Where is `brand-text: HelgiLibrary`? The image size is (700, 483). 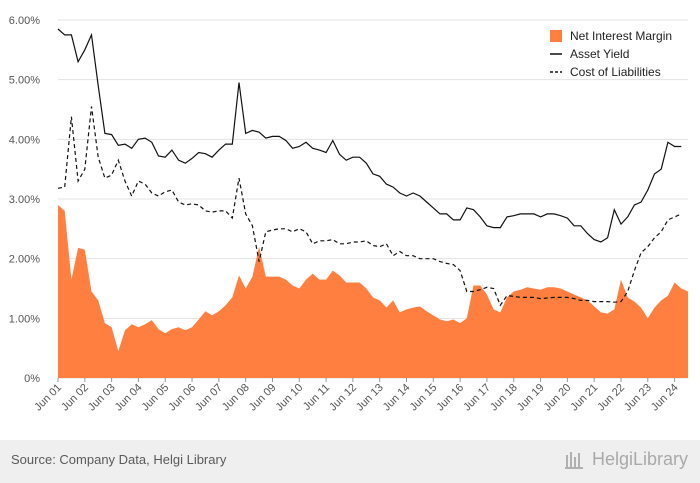 brand-text: HelgiLibrary is located at coordinates (639, 458).